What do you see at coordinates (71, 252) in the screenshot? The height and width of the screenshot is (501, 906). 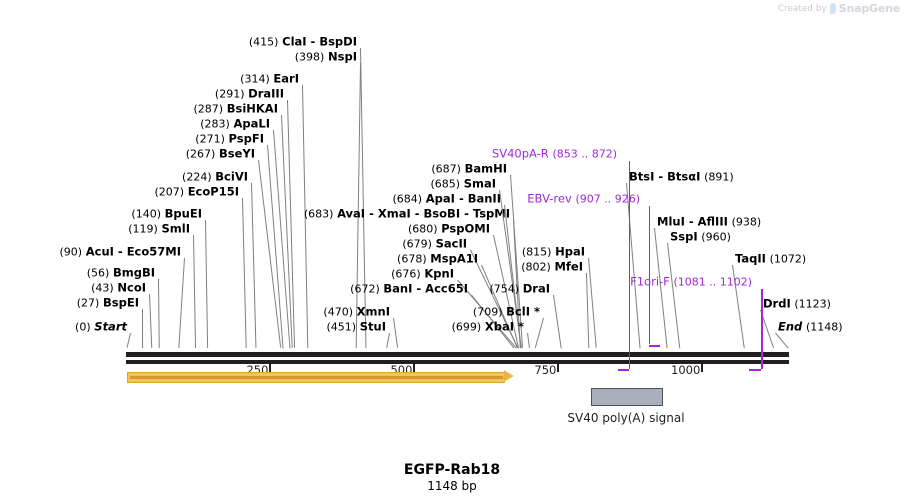 I see `site-position: (90)` at bounding box center [71, 252].